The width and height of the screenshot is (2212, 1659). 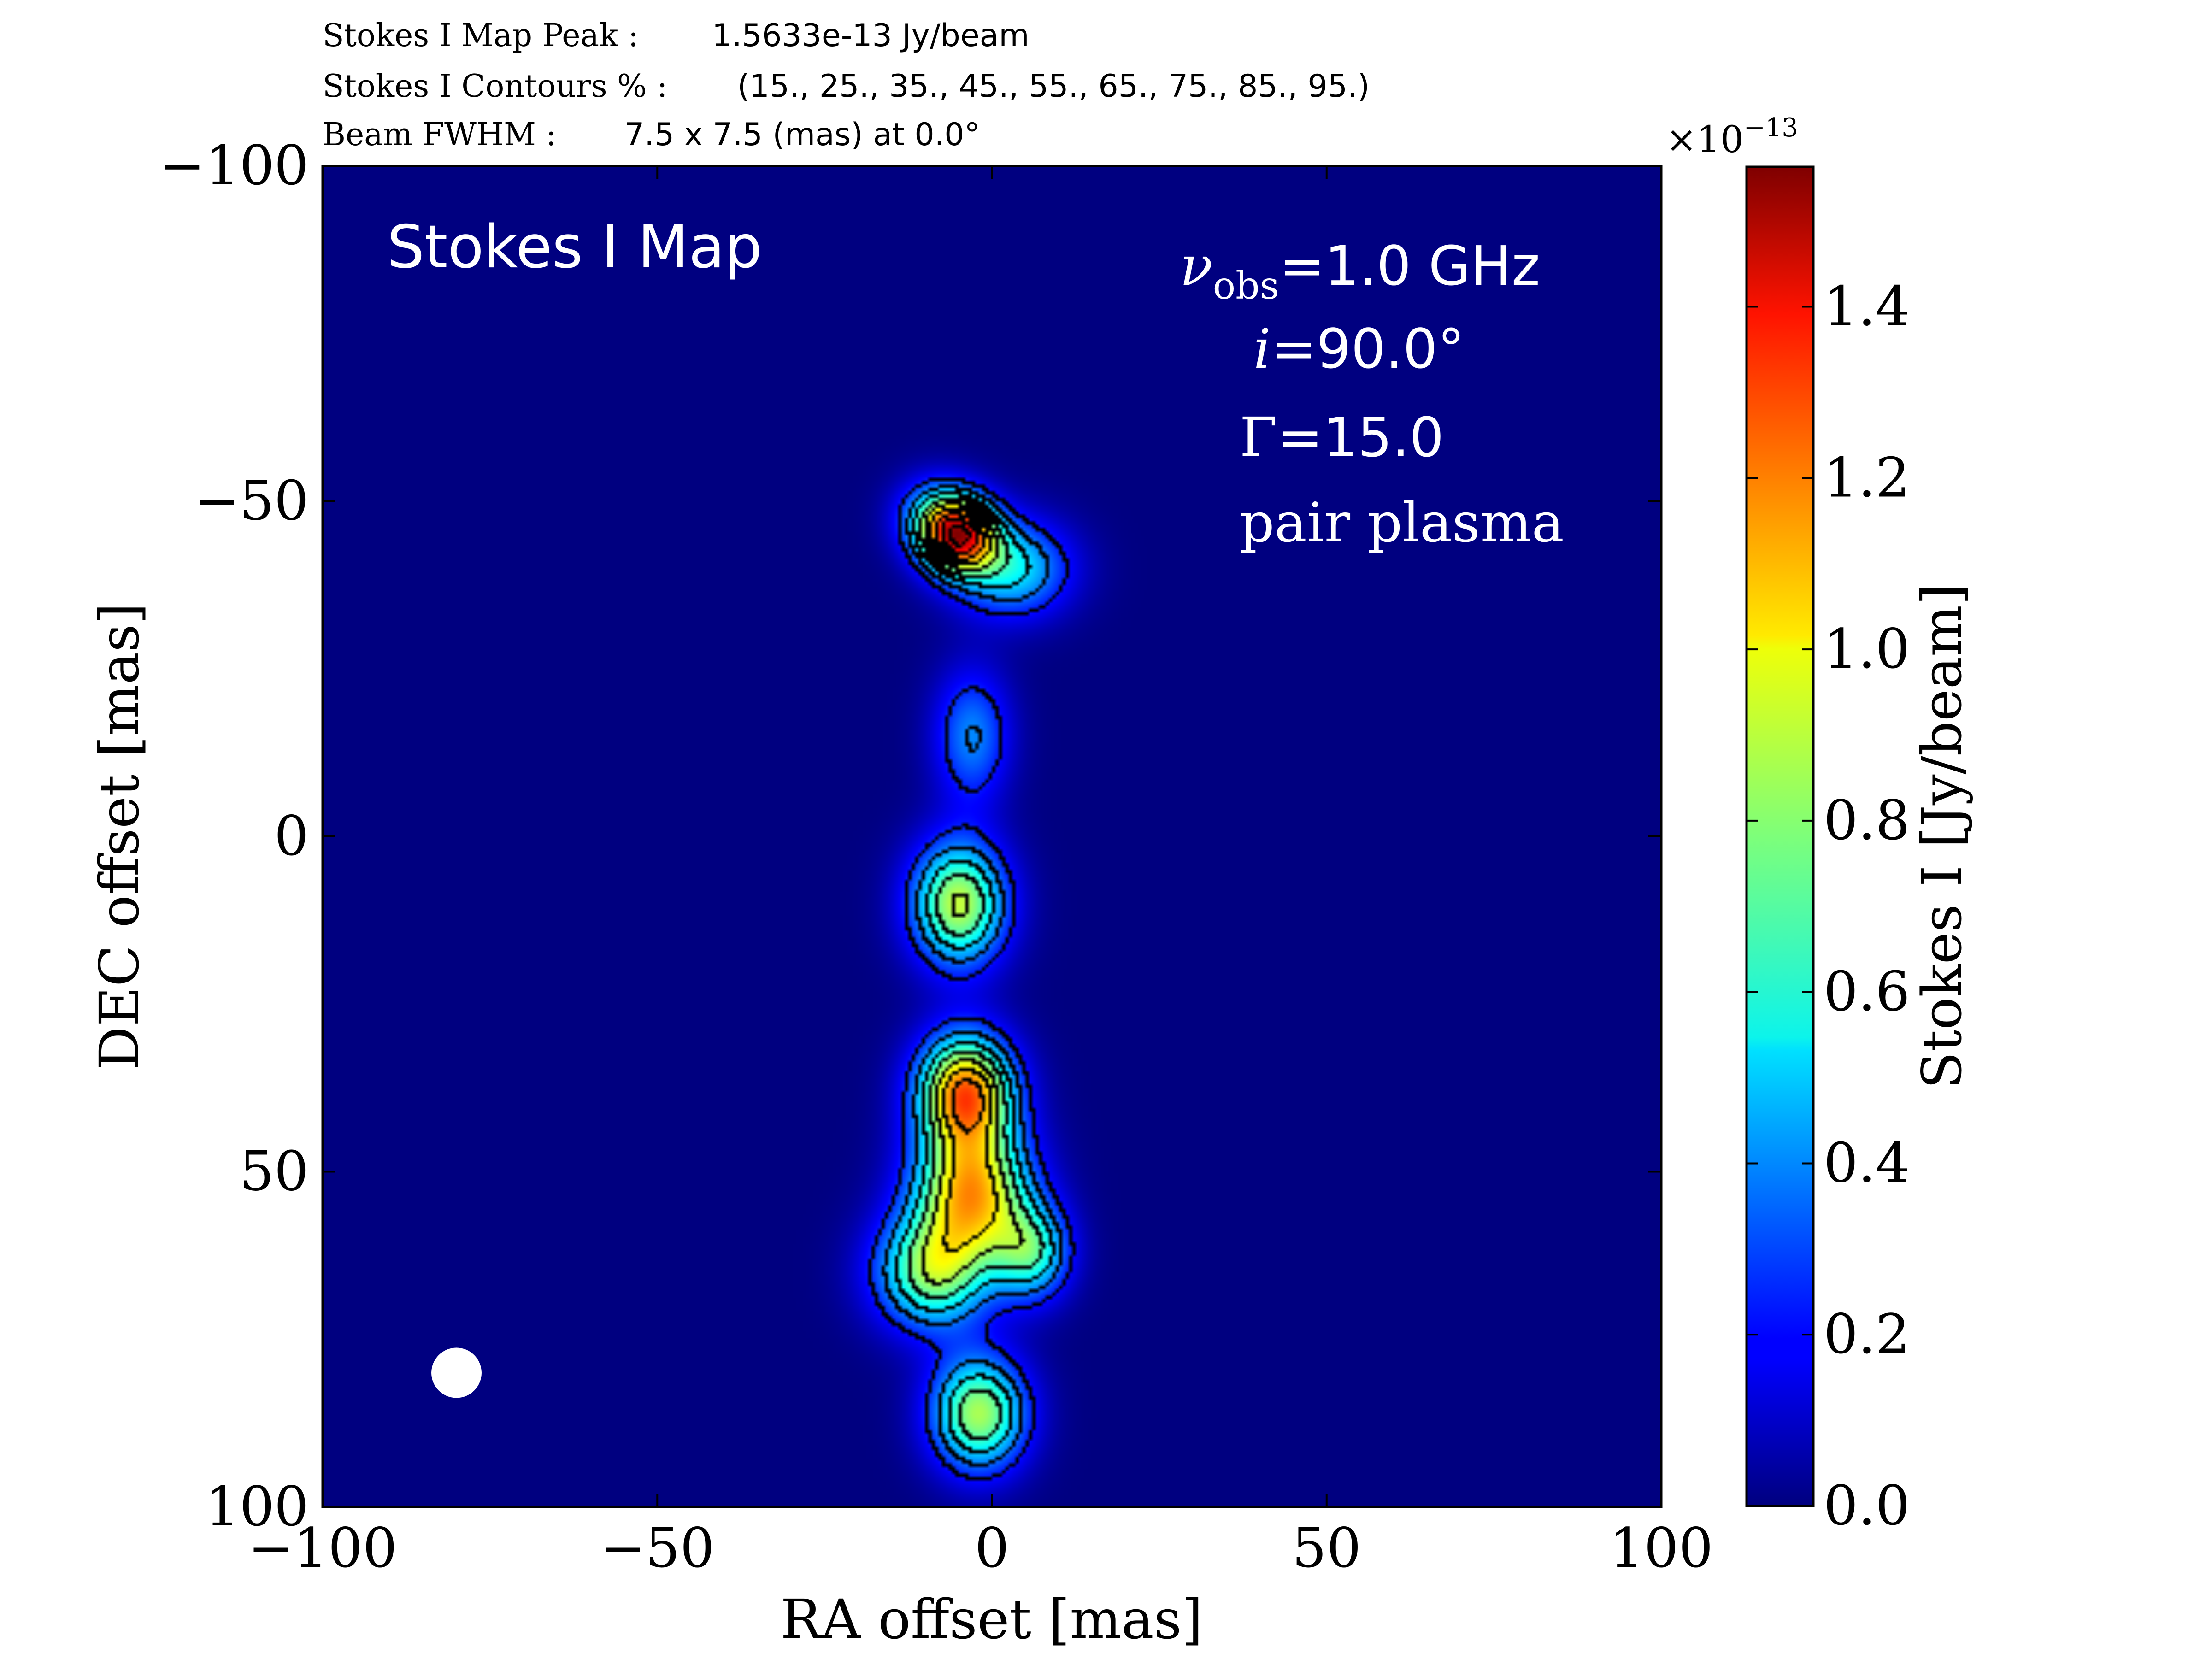 I want to click on x-axis-label: RA offset [mas], so click(x=992, y=1619).